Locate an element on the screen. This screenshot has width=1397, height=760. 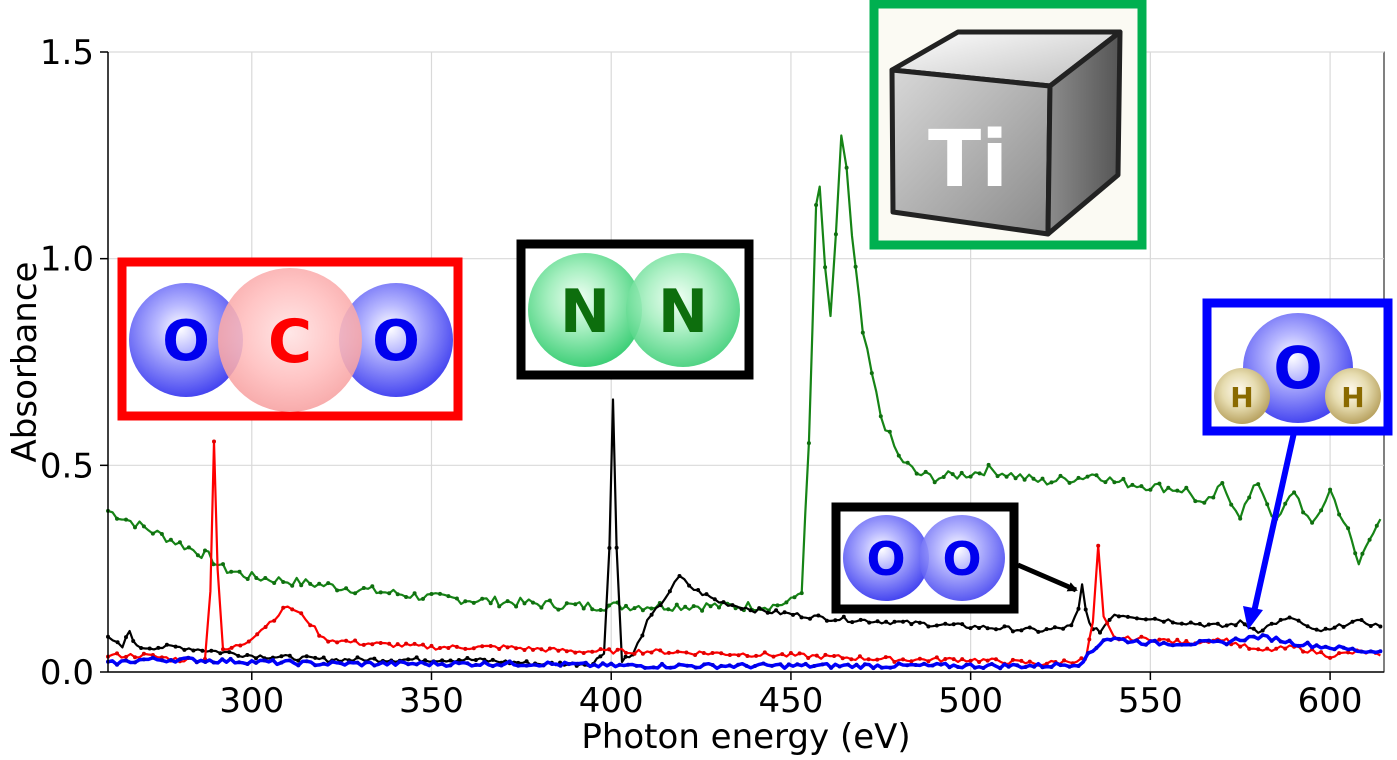
x-tick-label: 600 is located at coordinates (1330, 701).